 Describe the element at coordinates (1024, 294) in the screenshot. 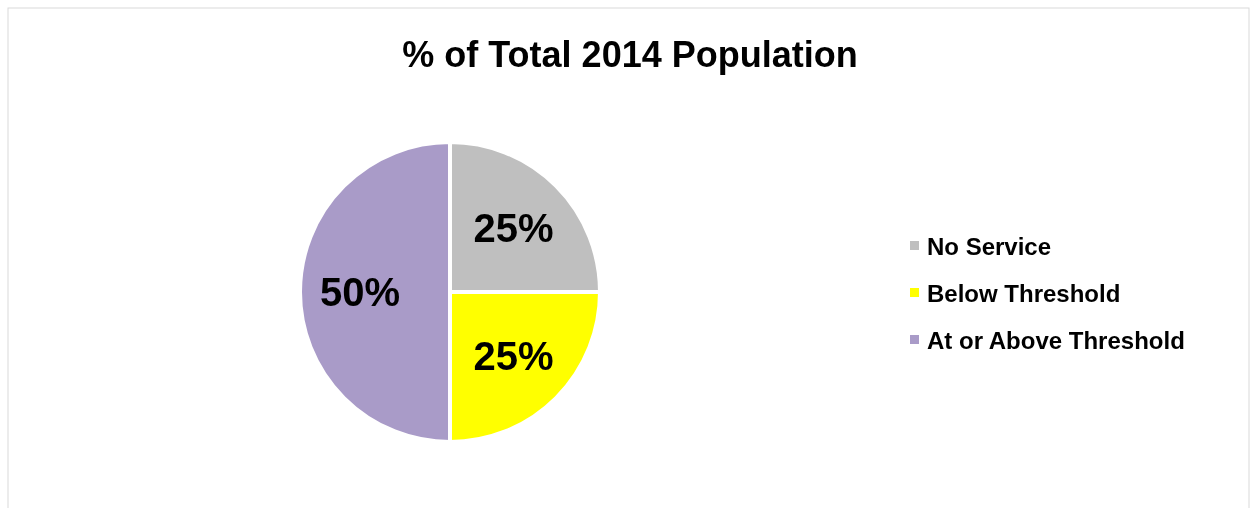

I see `legend-label: Below Threshold` at that location.